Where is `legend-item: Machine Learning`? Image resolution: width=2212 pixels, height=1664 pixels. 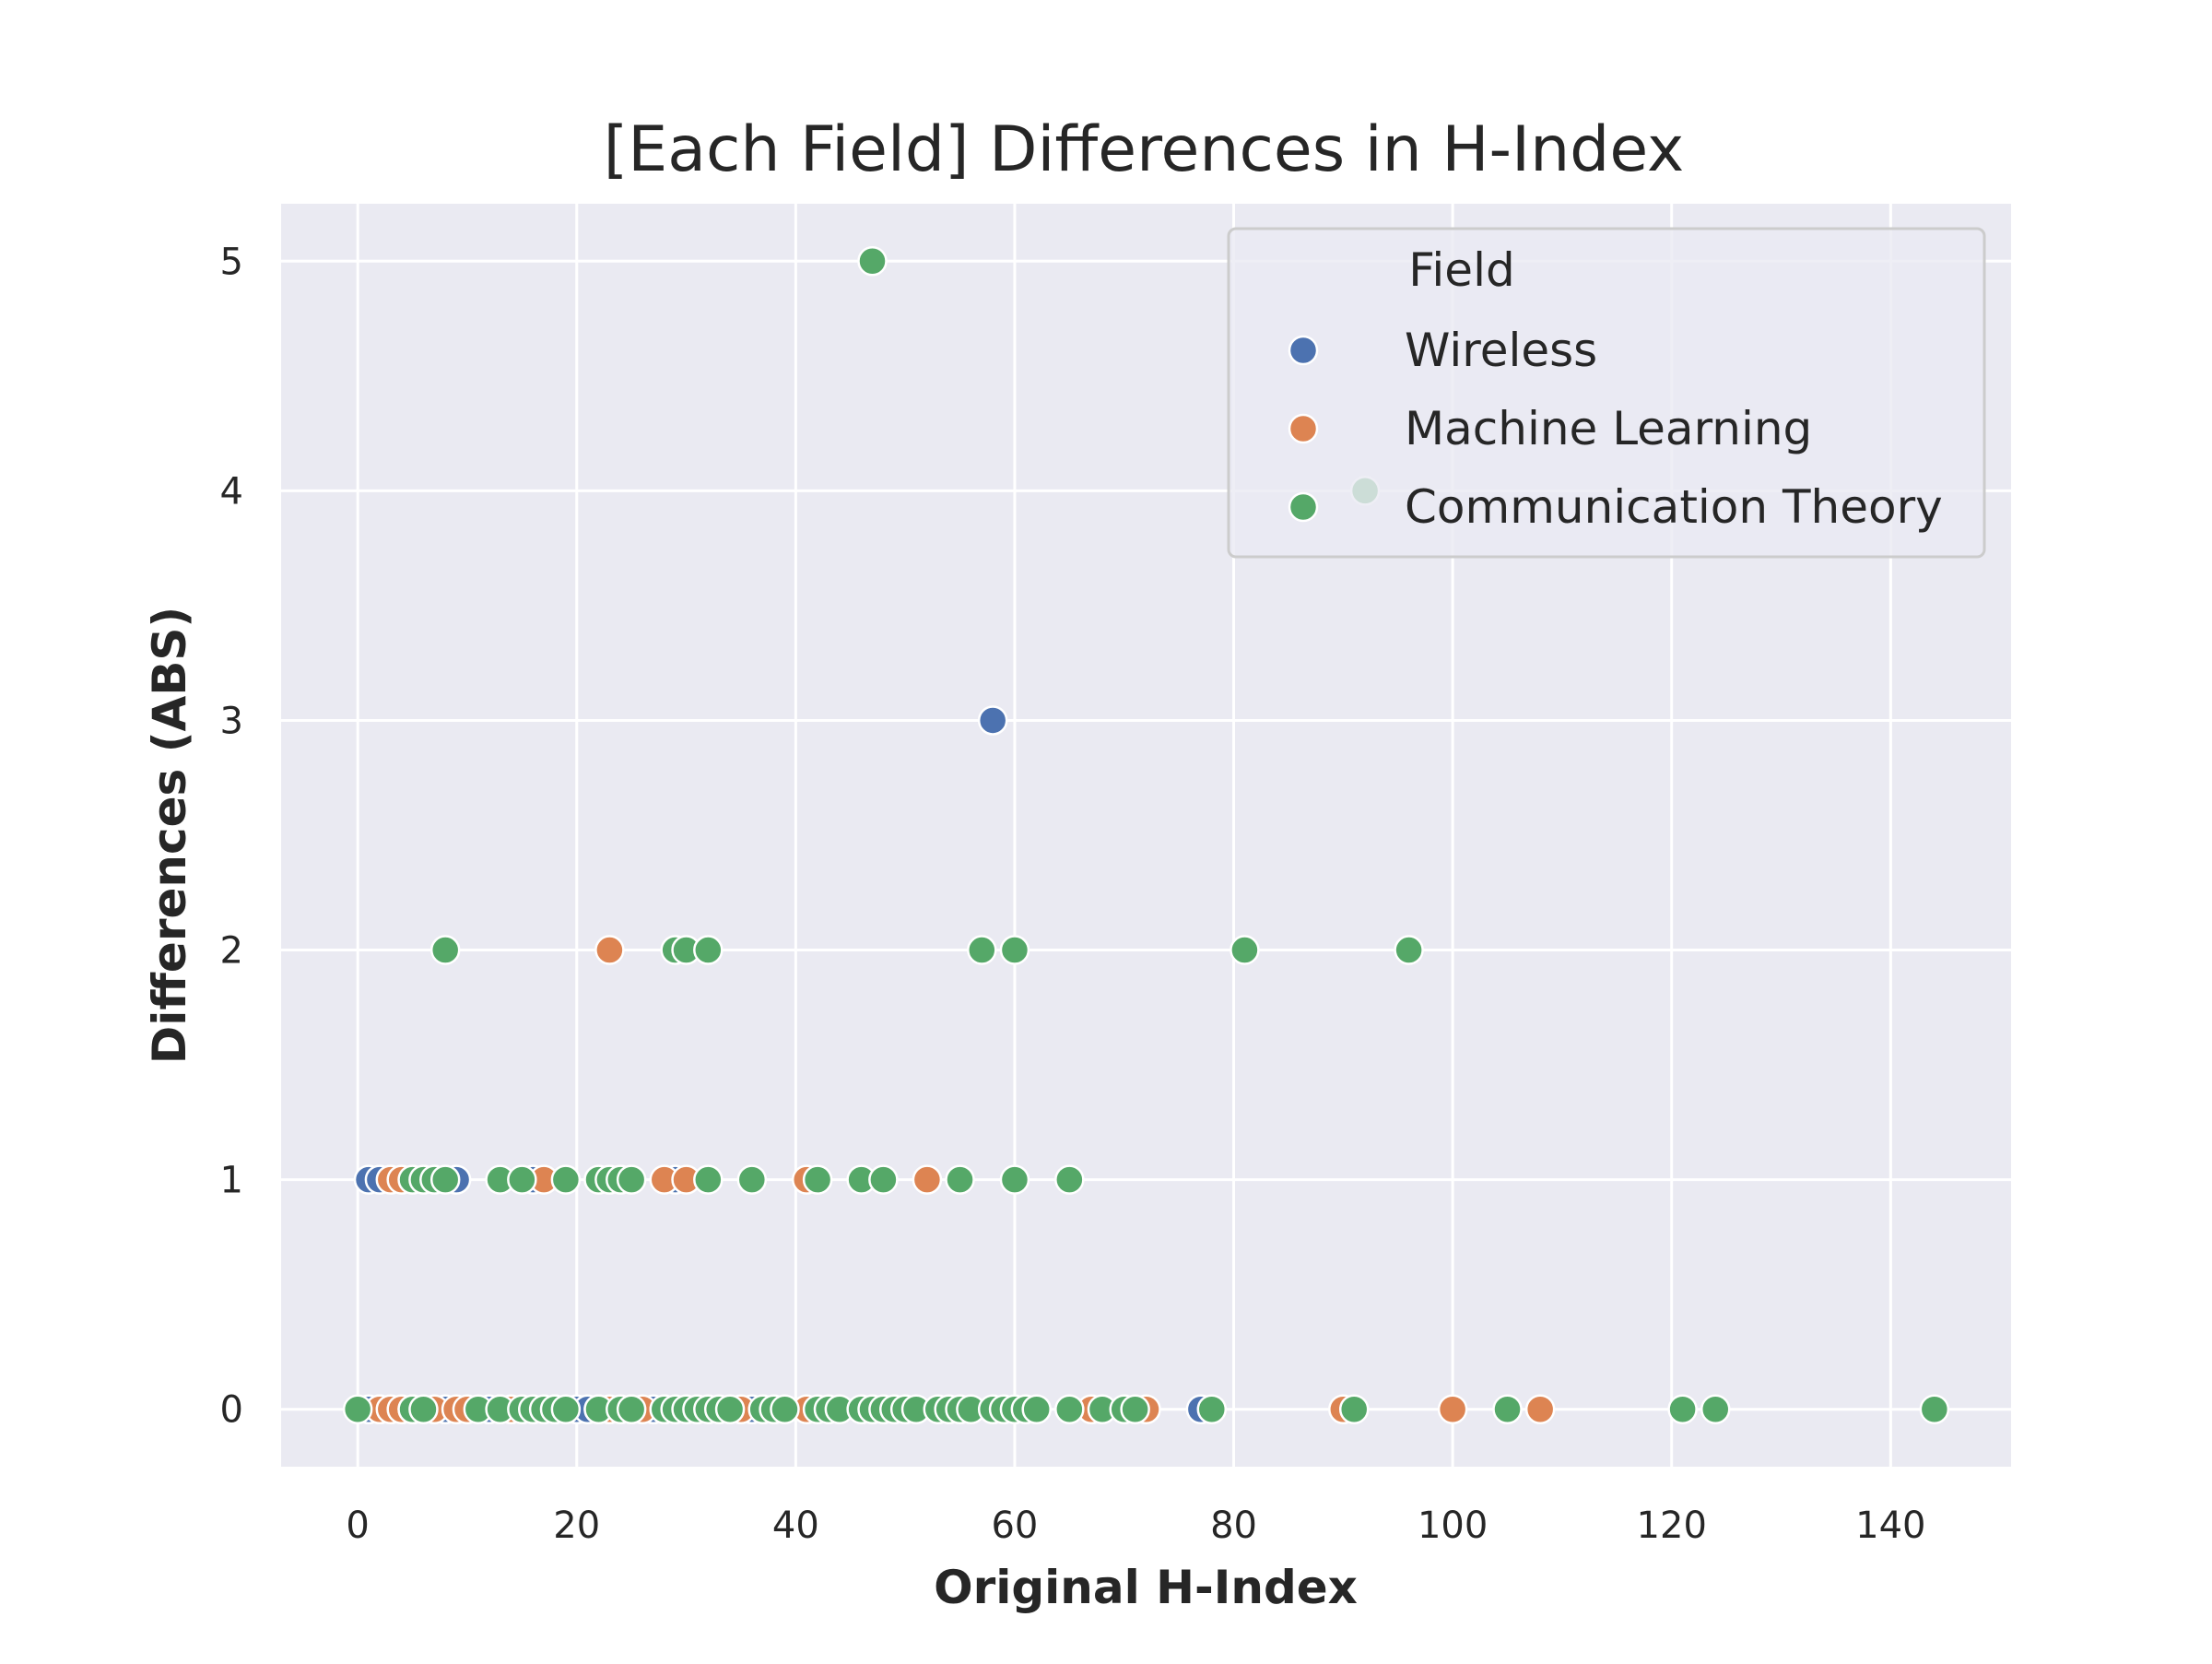 legend-item: Machine Learning is located at coordinates (1550, 428).